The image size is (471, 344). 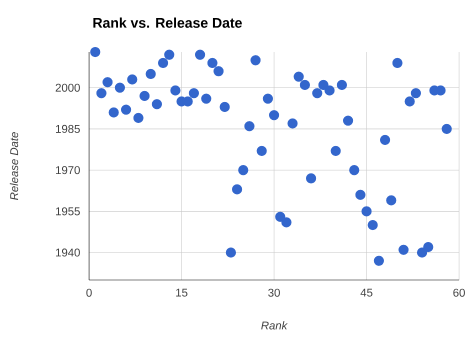 I want to click on x-tick-label: 45, so click(x=366, y=292).